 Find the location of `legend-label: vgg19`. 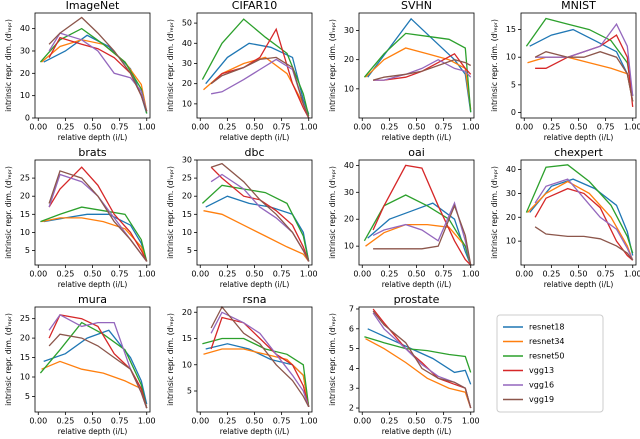

legend-label: vgg19 is located at coordinates (541, 399).